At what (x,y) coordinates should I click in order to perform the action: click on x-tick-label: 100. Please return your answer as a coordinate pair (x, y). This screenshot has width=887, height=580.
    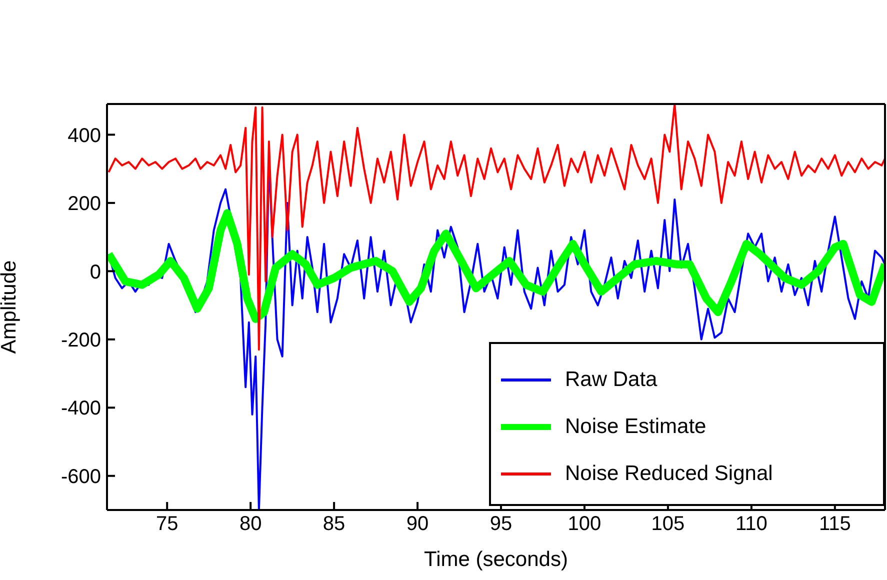
    Looking at the image, I should click on (585, 524).